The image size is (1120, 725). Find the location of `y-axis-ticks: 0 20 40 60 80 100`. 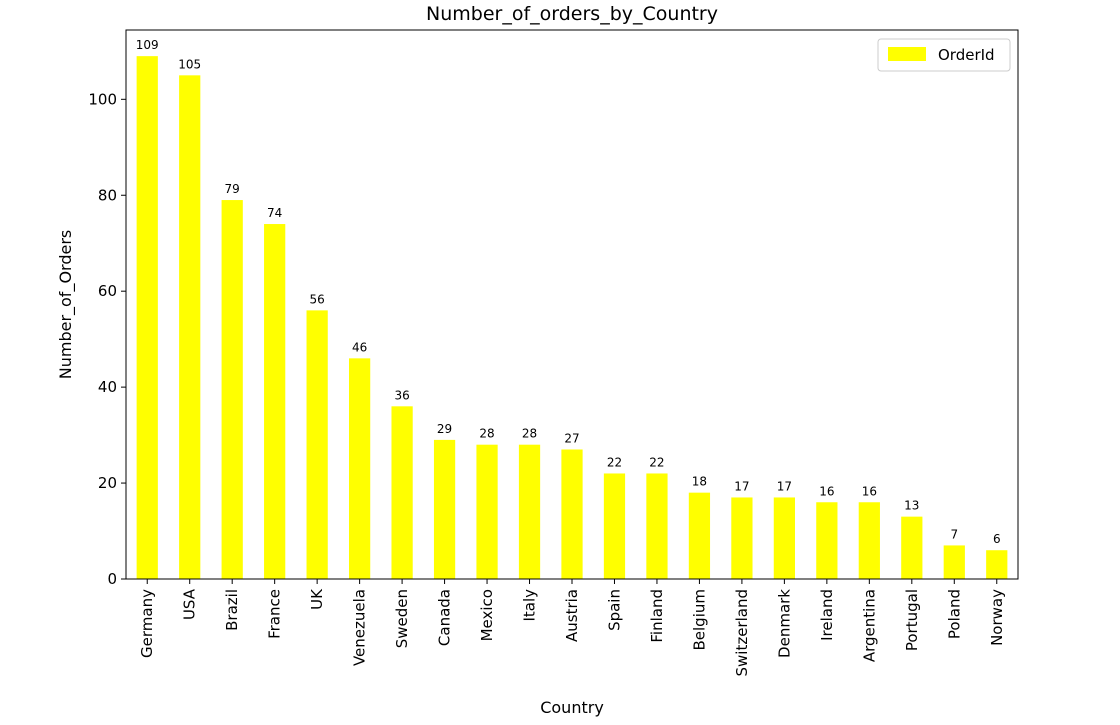

y-axis-ticks: 0 20 40 60 80 100 is located at coordinates (107, 339).